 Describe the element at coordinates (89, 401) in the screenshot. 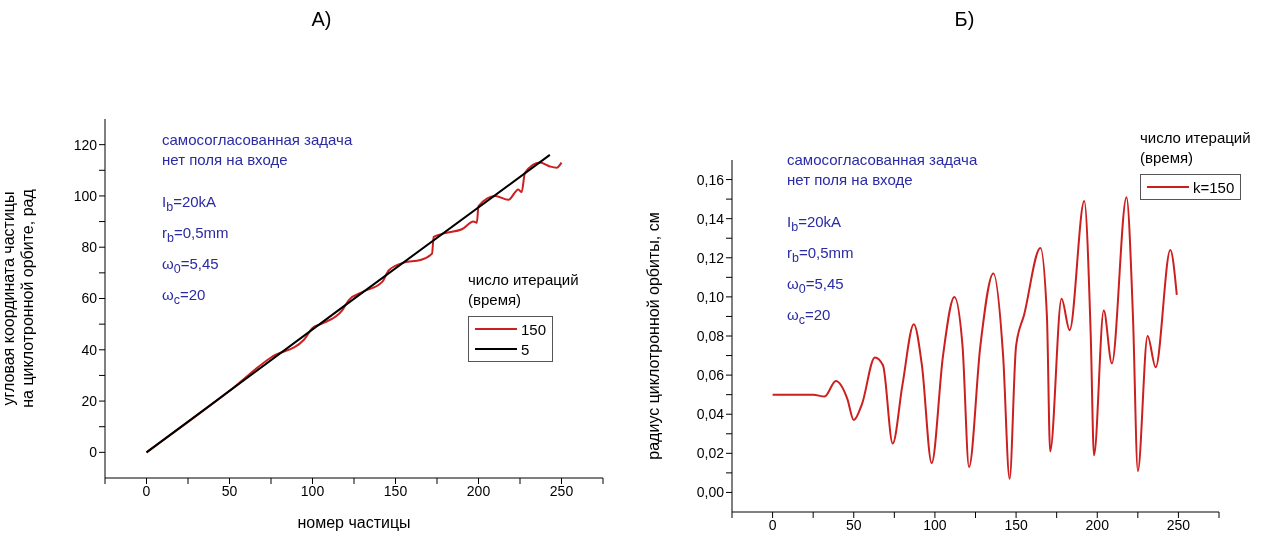

I see `y-tick-label: 20` at that location.